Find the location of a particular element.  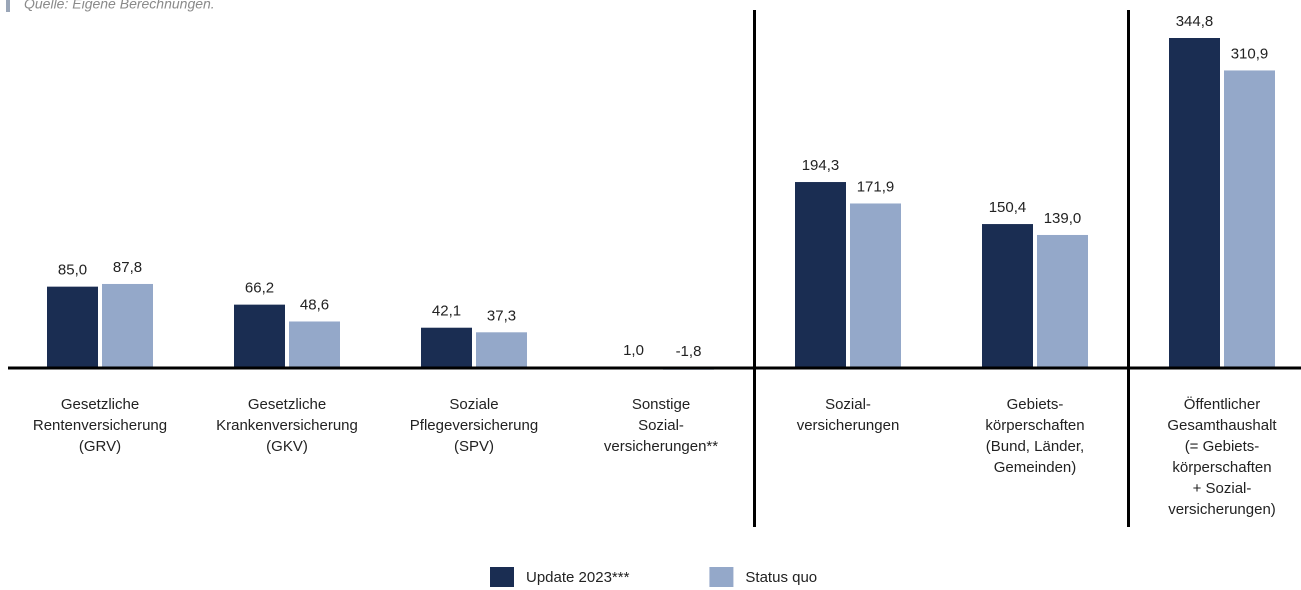

x-tick-label: (GRV) is located at coordinates (100, 446).